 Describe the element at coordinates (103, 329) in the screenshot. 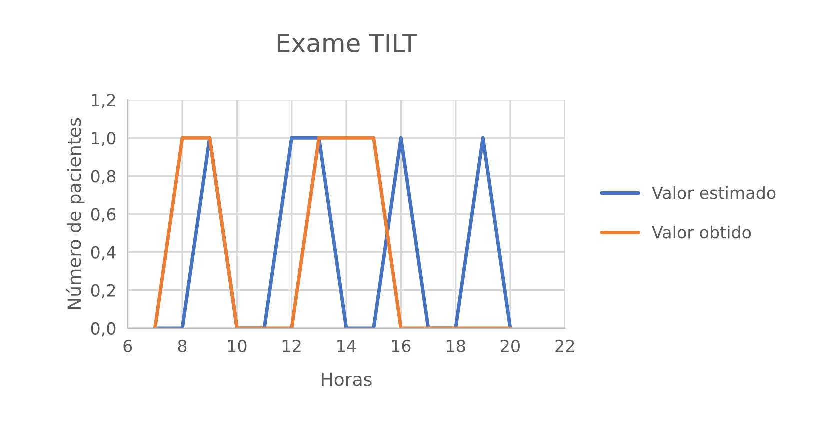

I see `y-tick-label: 0,0` at that location.